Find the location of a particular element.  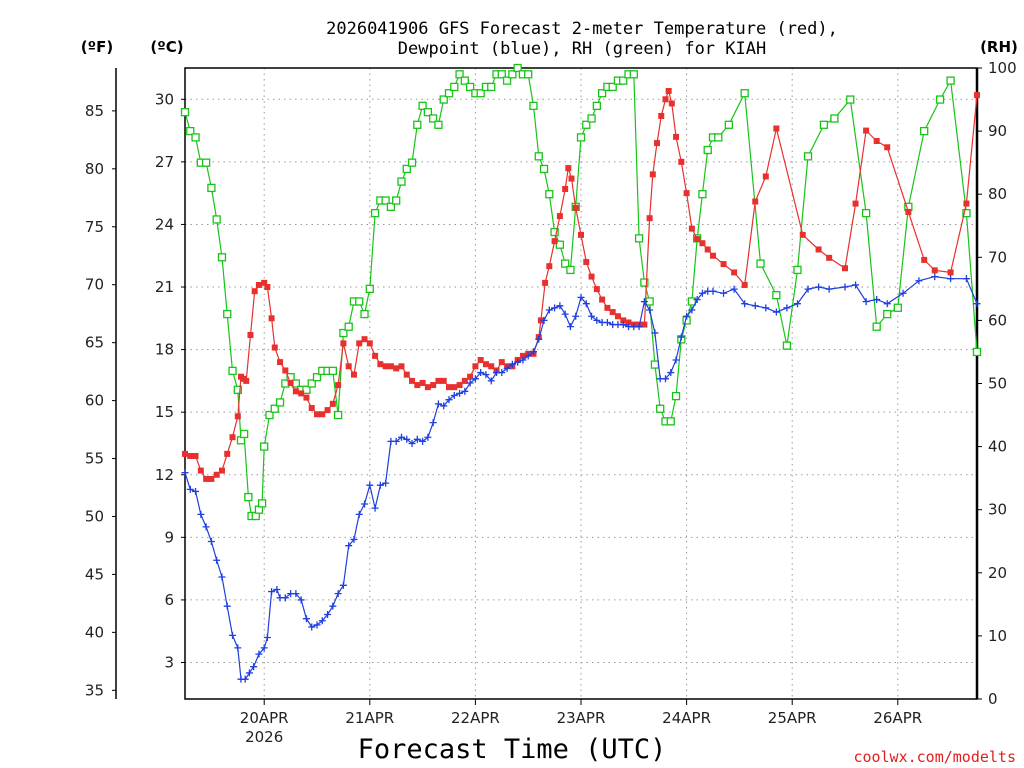

x-tick-label: 21APR is located at coordinates (369, 718).